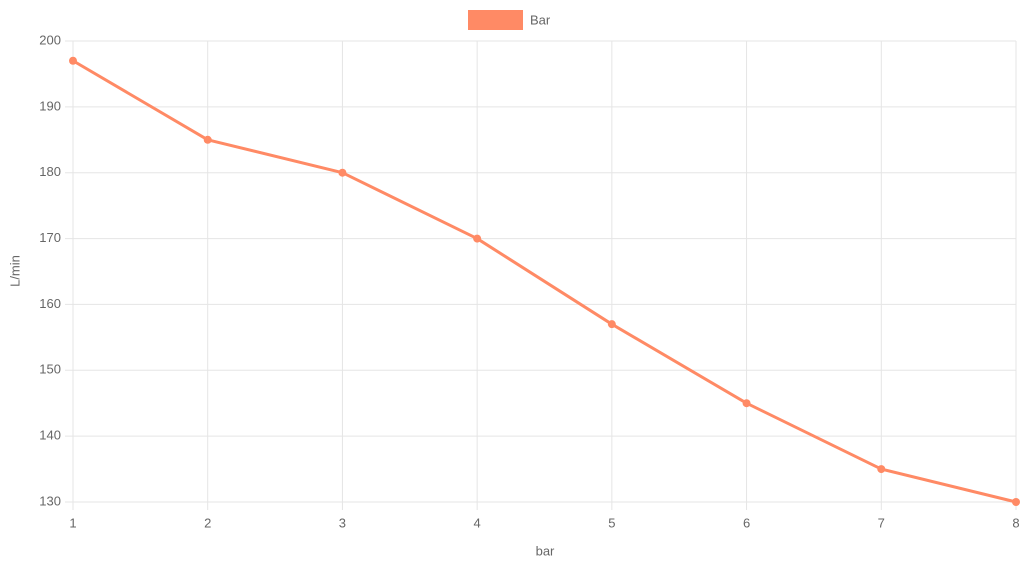  What do you see at coordinates (50, 39) in the screenshot?
I see `y-tick-label: 200` at bounding box center [50, 39].